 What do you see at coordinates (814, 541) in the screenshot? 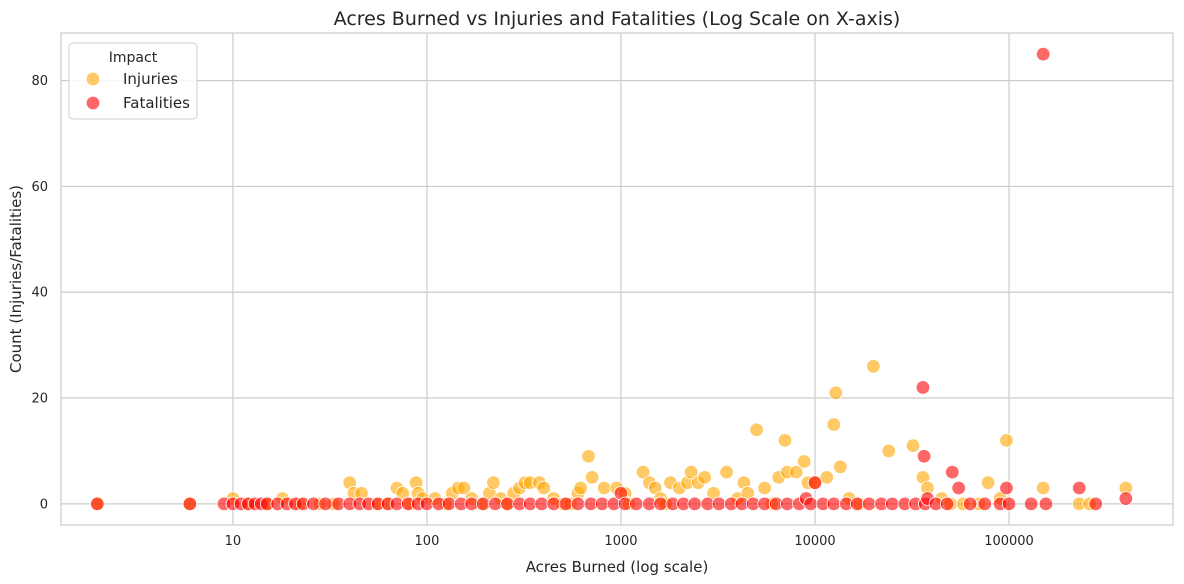
I see `x-tick-label: 10000` at bounding box center [814, 541].